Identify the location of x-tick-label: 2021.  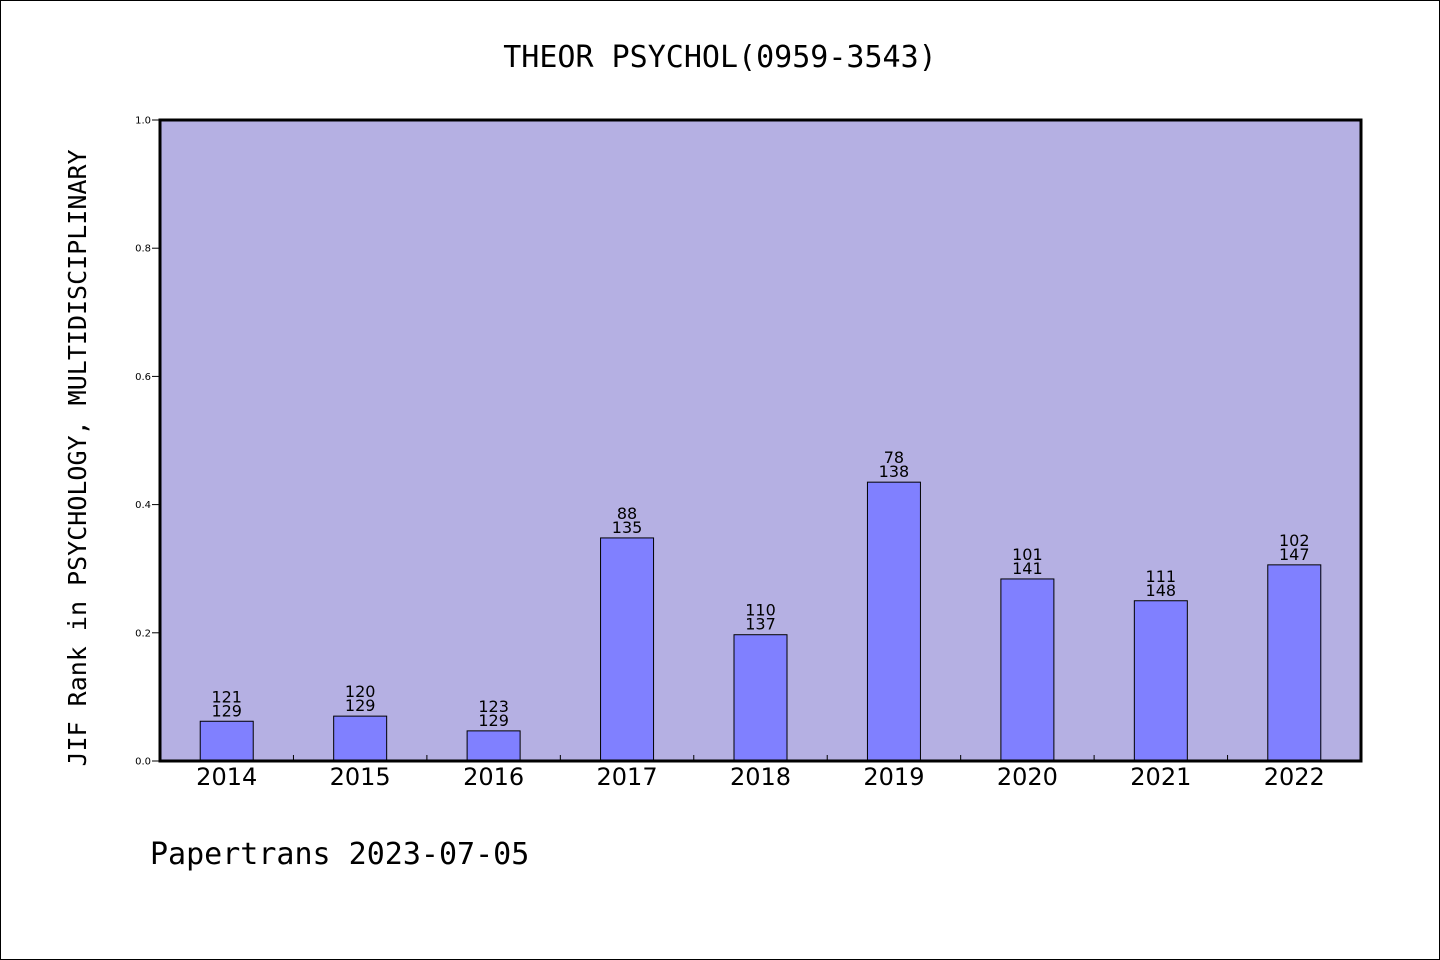
(1160, 777).